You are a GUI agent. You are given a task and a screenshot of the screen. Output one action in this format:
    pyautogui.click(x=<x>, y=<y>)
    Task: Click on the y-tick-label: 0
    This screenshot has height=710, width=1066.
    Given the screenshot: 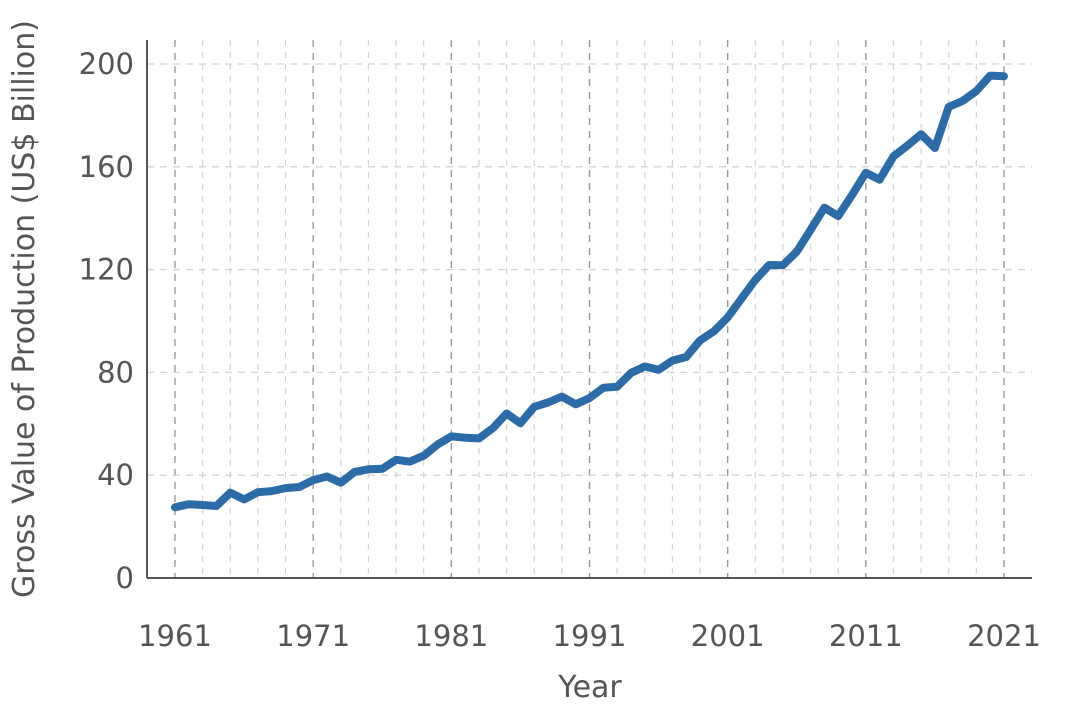 What is the action you would take?
    pyautogui.click(x=125, y=578)
    